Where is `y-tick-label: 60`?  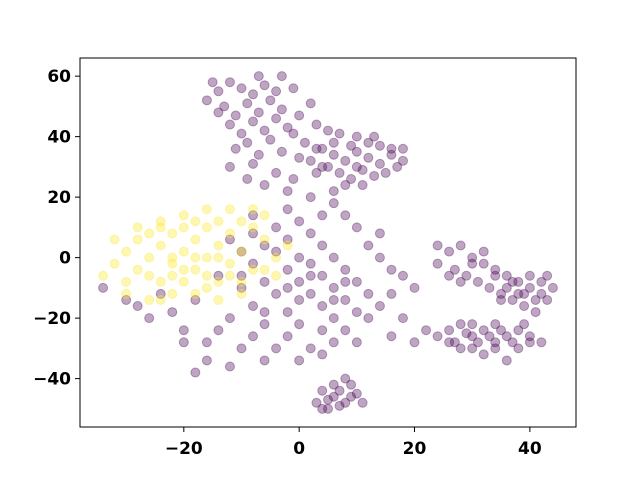 y-tick-label: 60 is located at coordinates (59, 77).